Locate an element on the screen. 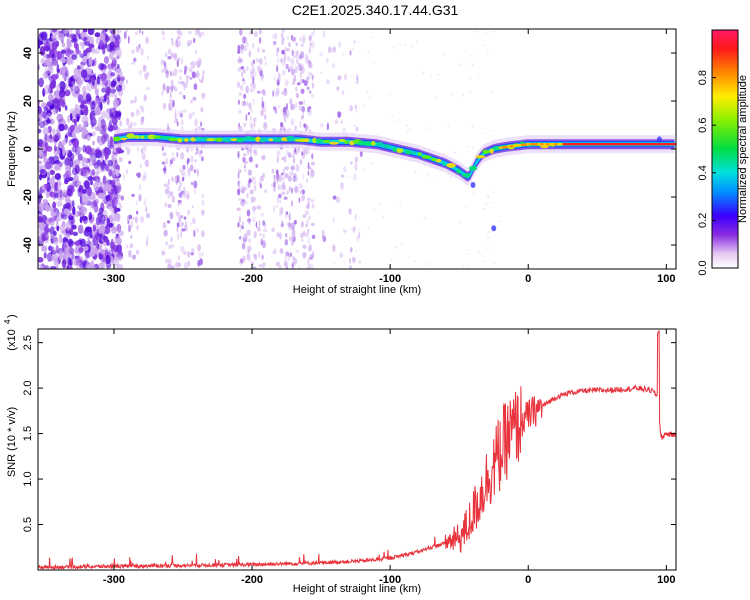  trace-outlier is located at coordinates (494, 228).